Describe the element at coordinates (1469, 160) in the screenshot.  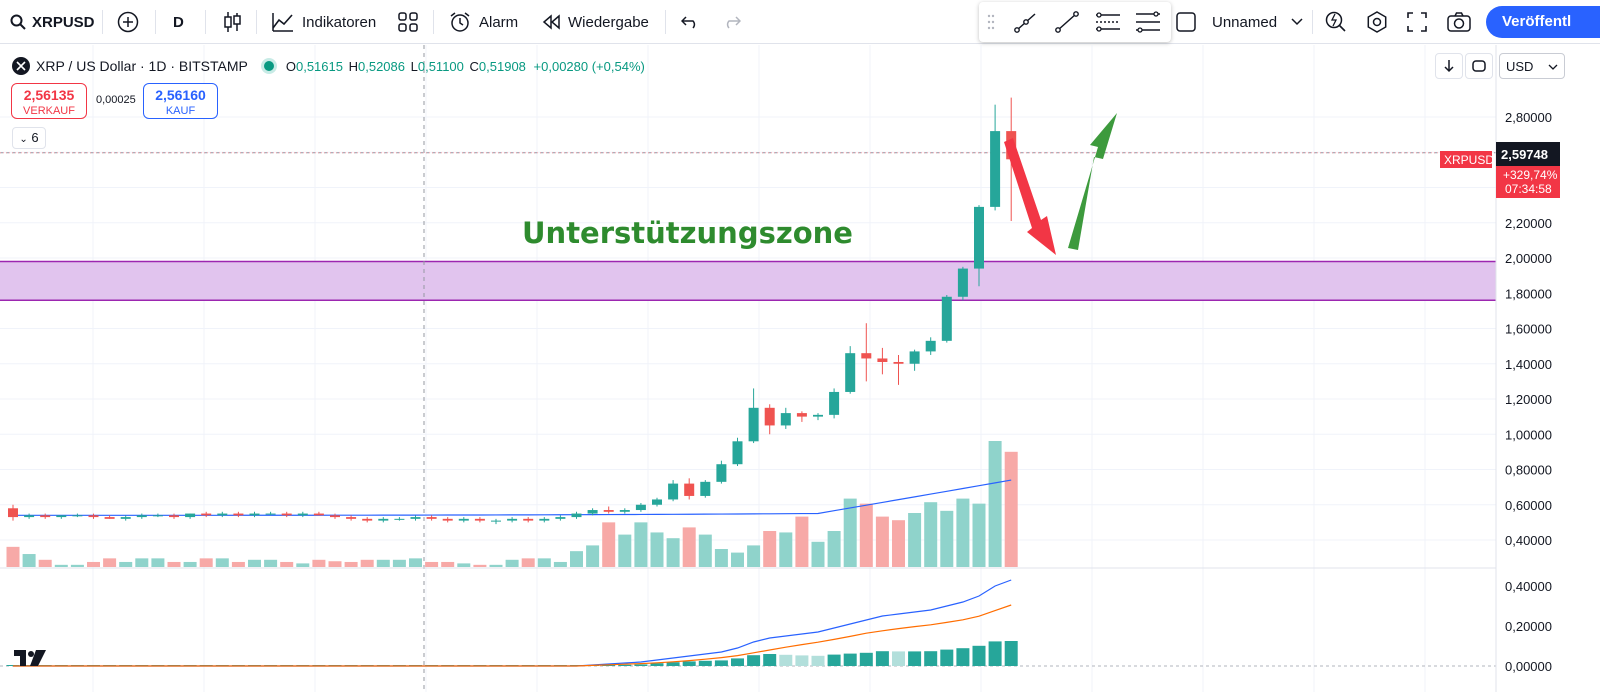
I see `axis-symbol-label: XRPUSD` at that location.